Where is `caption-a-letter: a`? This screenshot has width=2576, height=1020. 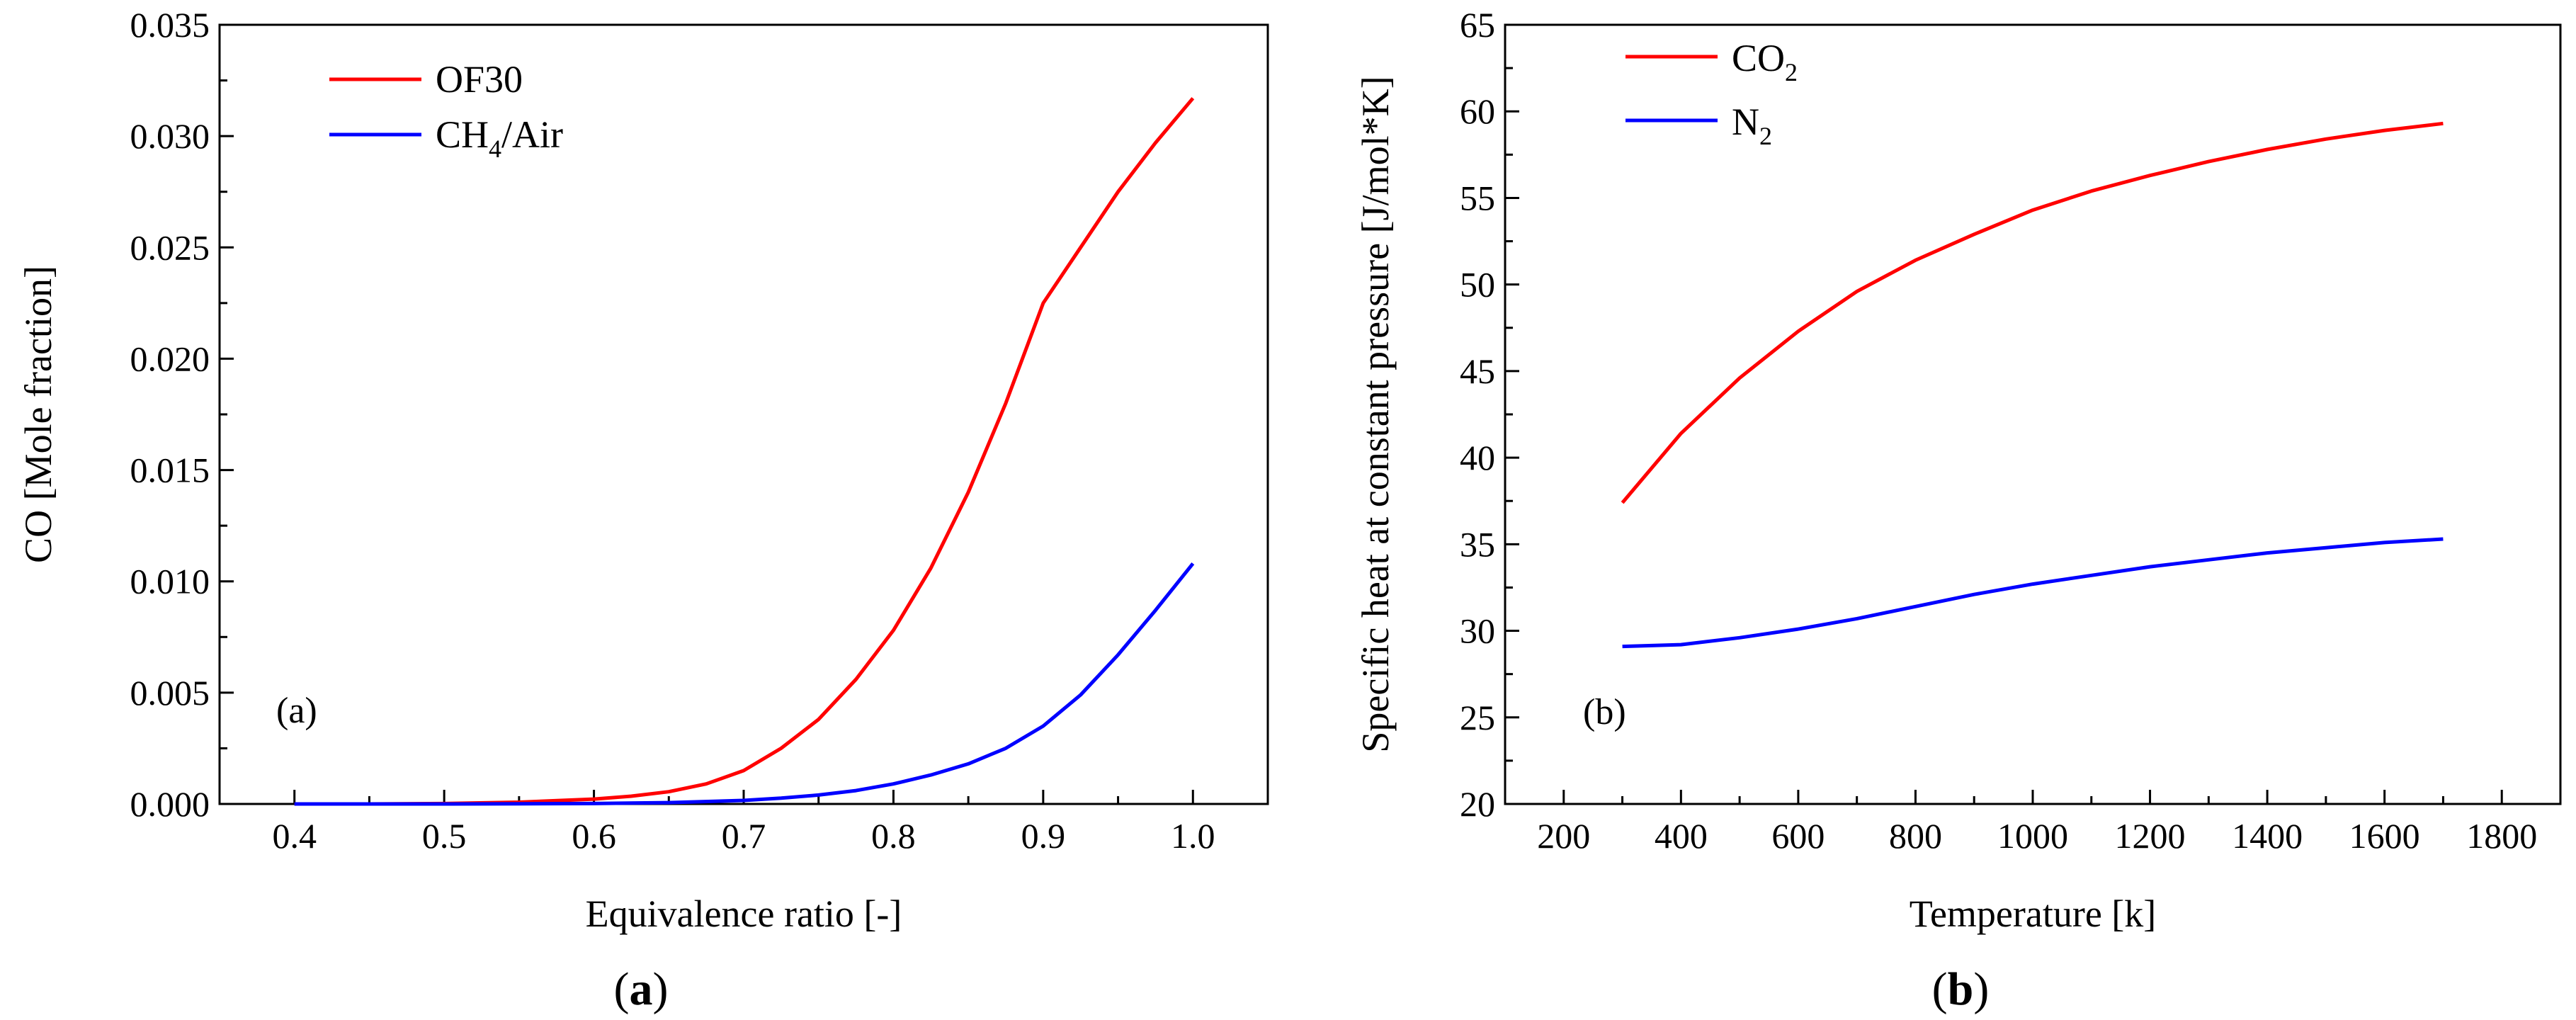
caption-a-letter: a is located at coordinates (641, 989).